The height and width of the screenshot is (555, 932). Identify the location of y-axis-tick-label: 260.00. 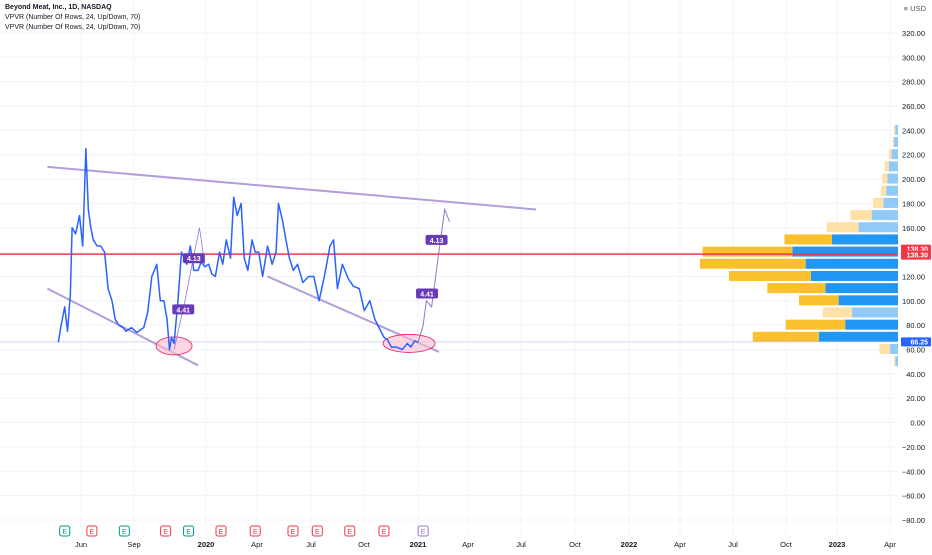
(913, 106).